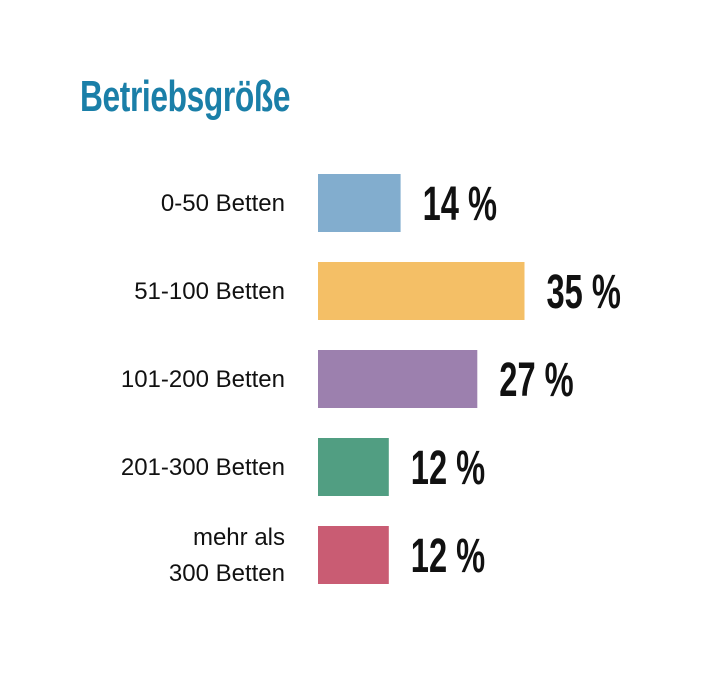  Describe the element at coordinates (185, 96) in the screenshot. I see `chart-title: Betriebsgröße` at that location.